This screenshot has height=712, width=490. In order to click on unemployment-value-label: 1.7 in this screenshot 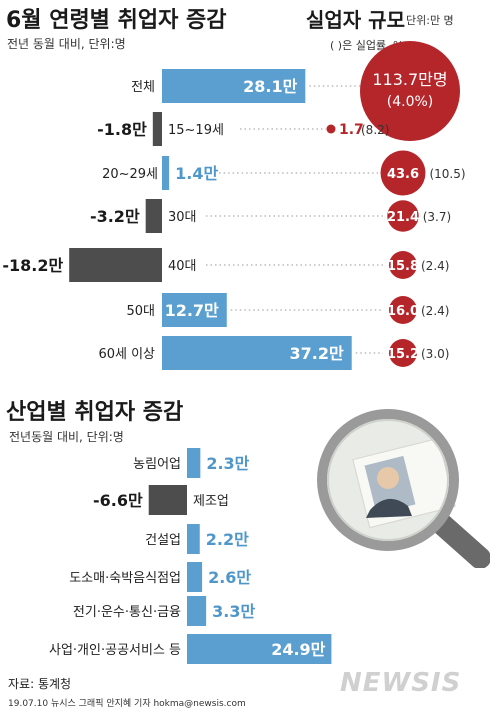, I will do `click(351, 130)`.